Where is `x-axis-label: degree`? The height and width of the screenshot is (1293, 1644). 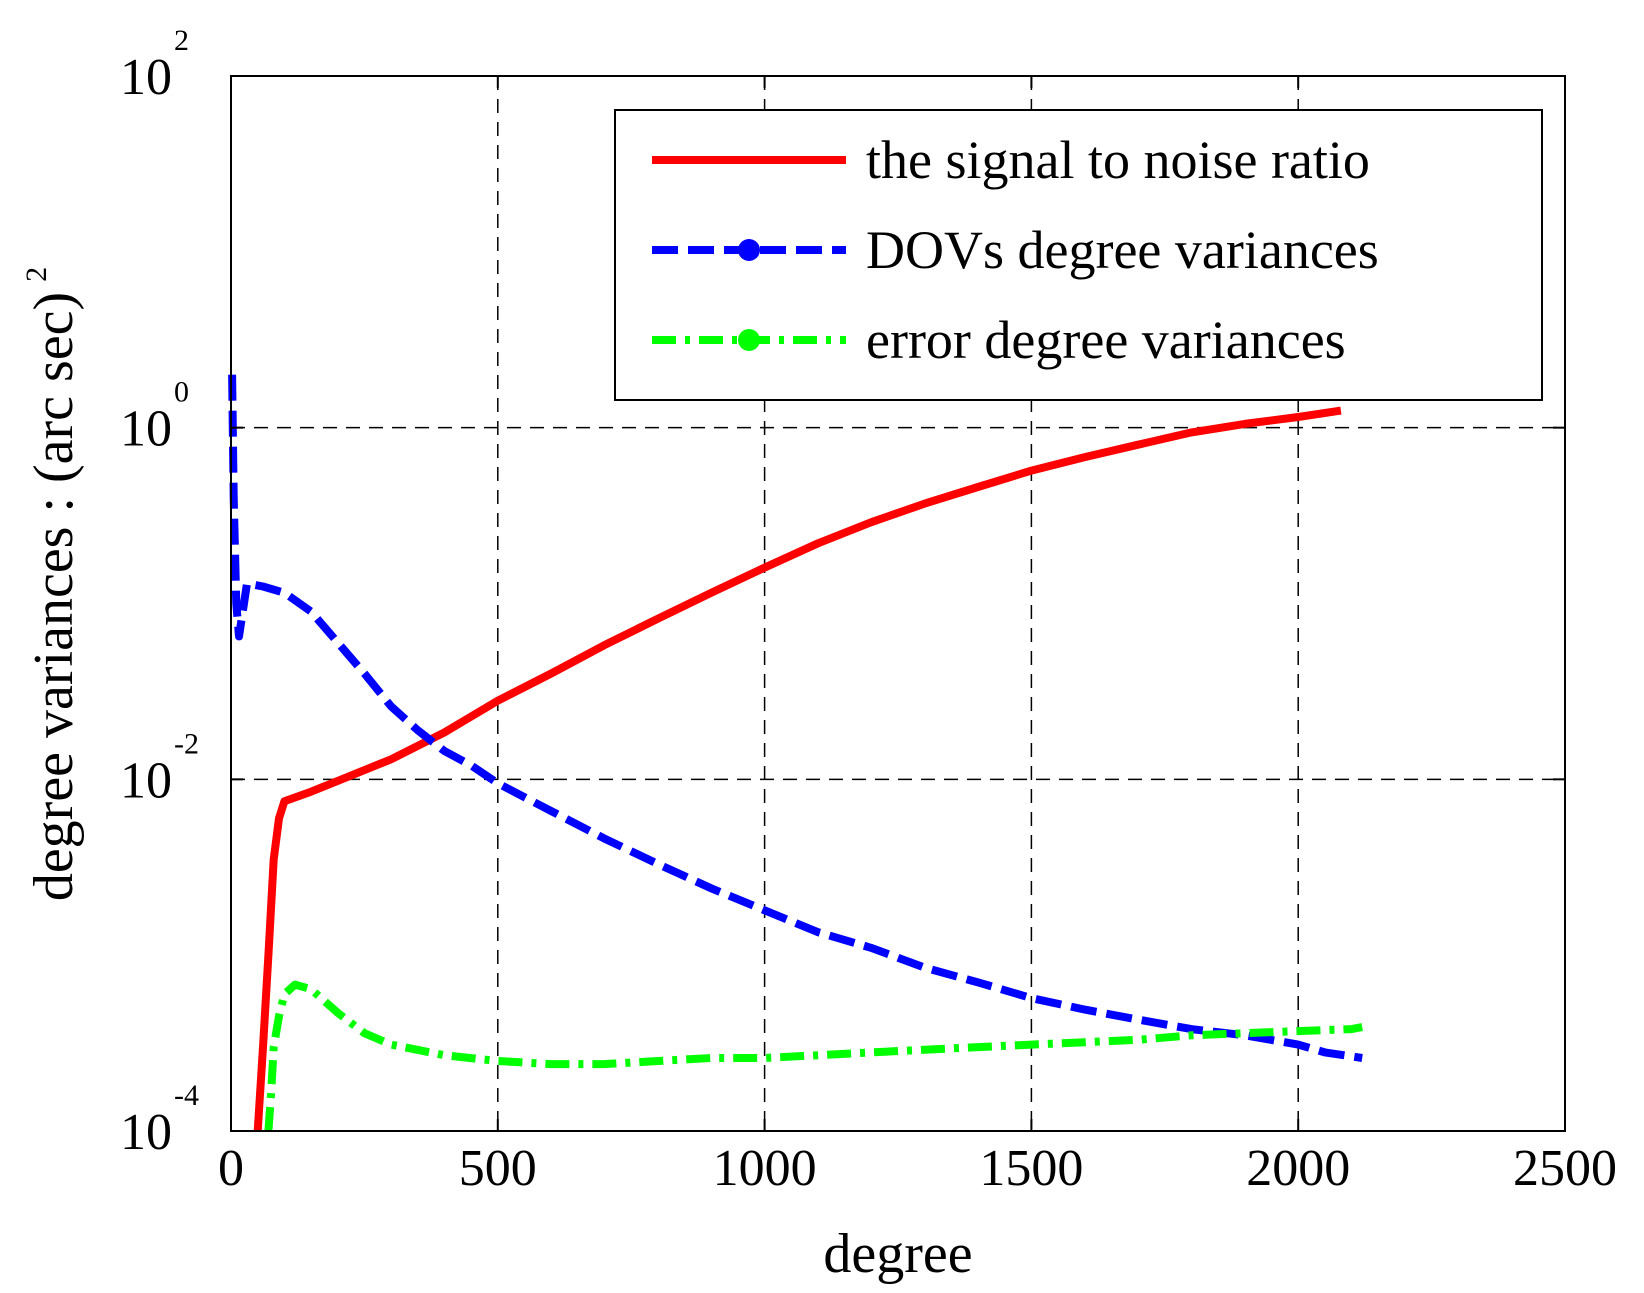 x-axis-label: degree is located at coordinates (897, 1254).